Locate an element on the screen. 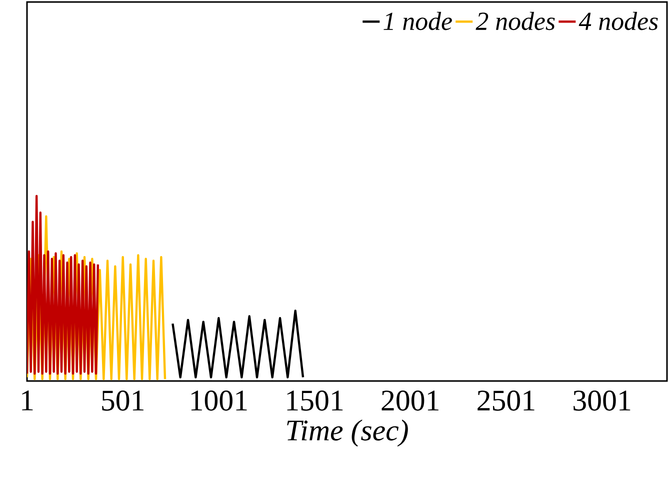 This screenshot has height=487, width=669. legend-label: 2 nodes is located at coordinates (515, 21).